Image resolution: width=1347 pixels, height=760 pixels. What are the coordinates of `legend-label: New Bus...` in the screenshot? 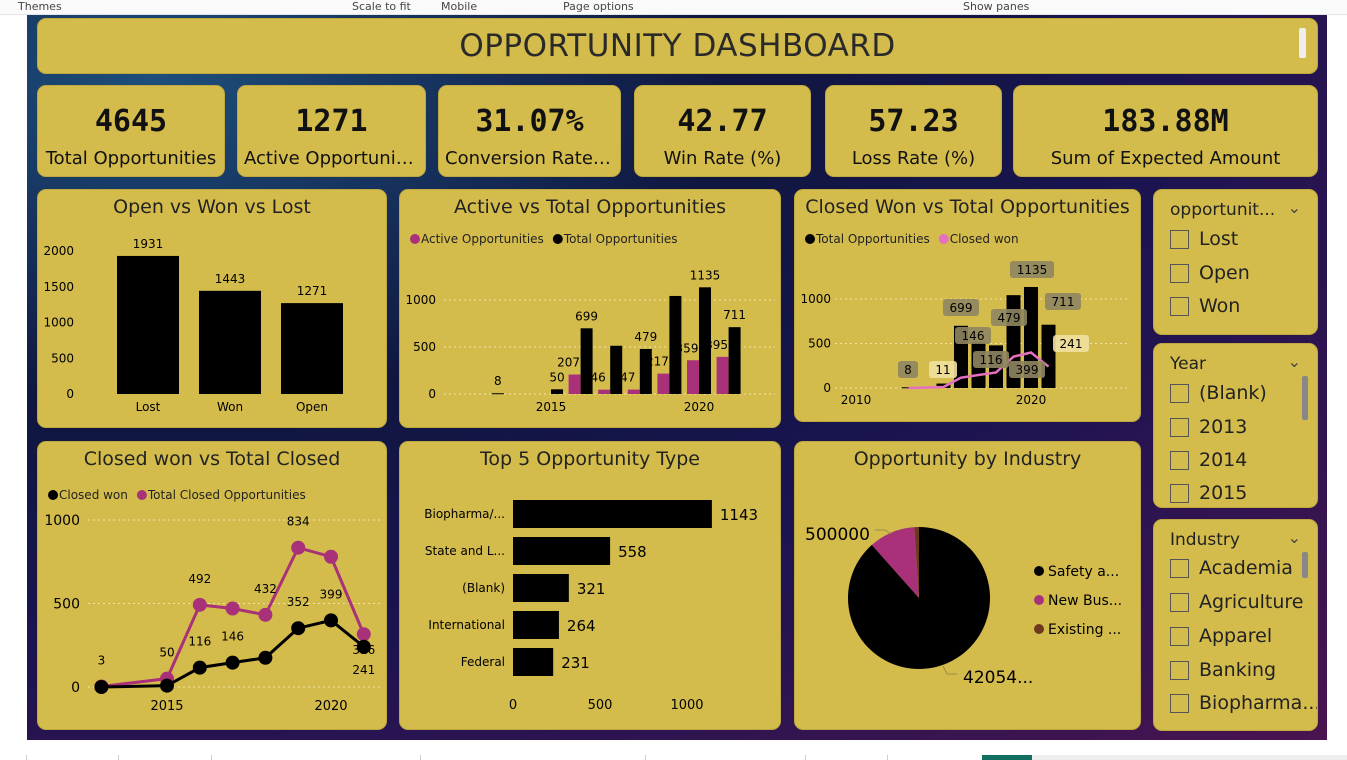 It's located at (1085, 601).